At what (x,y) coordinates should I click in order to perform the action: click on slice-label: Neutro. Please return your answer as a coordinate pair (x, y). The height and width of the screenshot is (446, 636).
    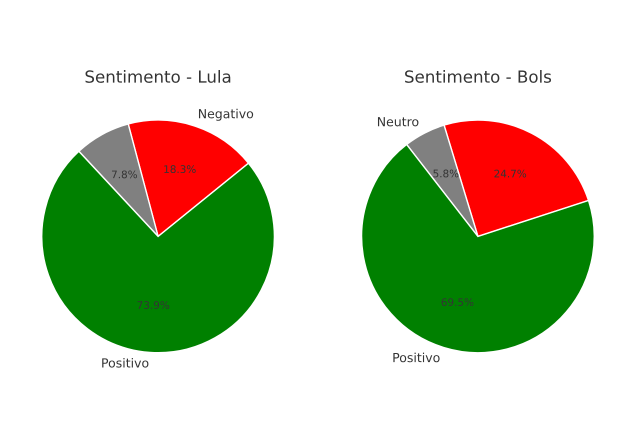
    Looking at the image, I should click on (398, 121).